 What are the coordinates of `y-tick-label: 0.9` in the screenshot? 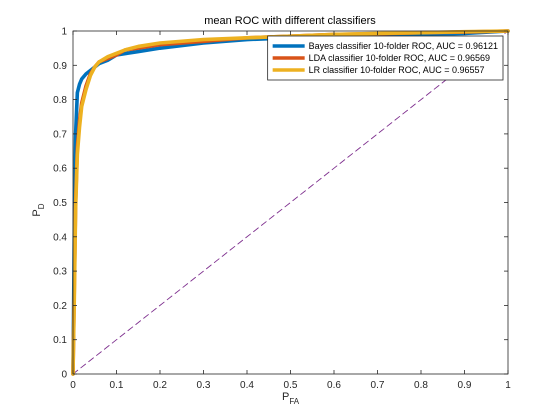 It's located at (60, 66).